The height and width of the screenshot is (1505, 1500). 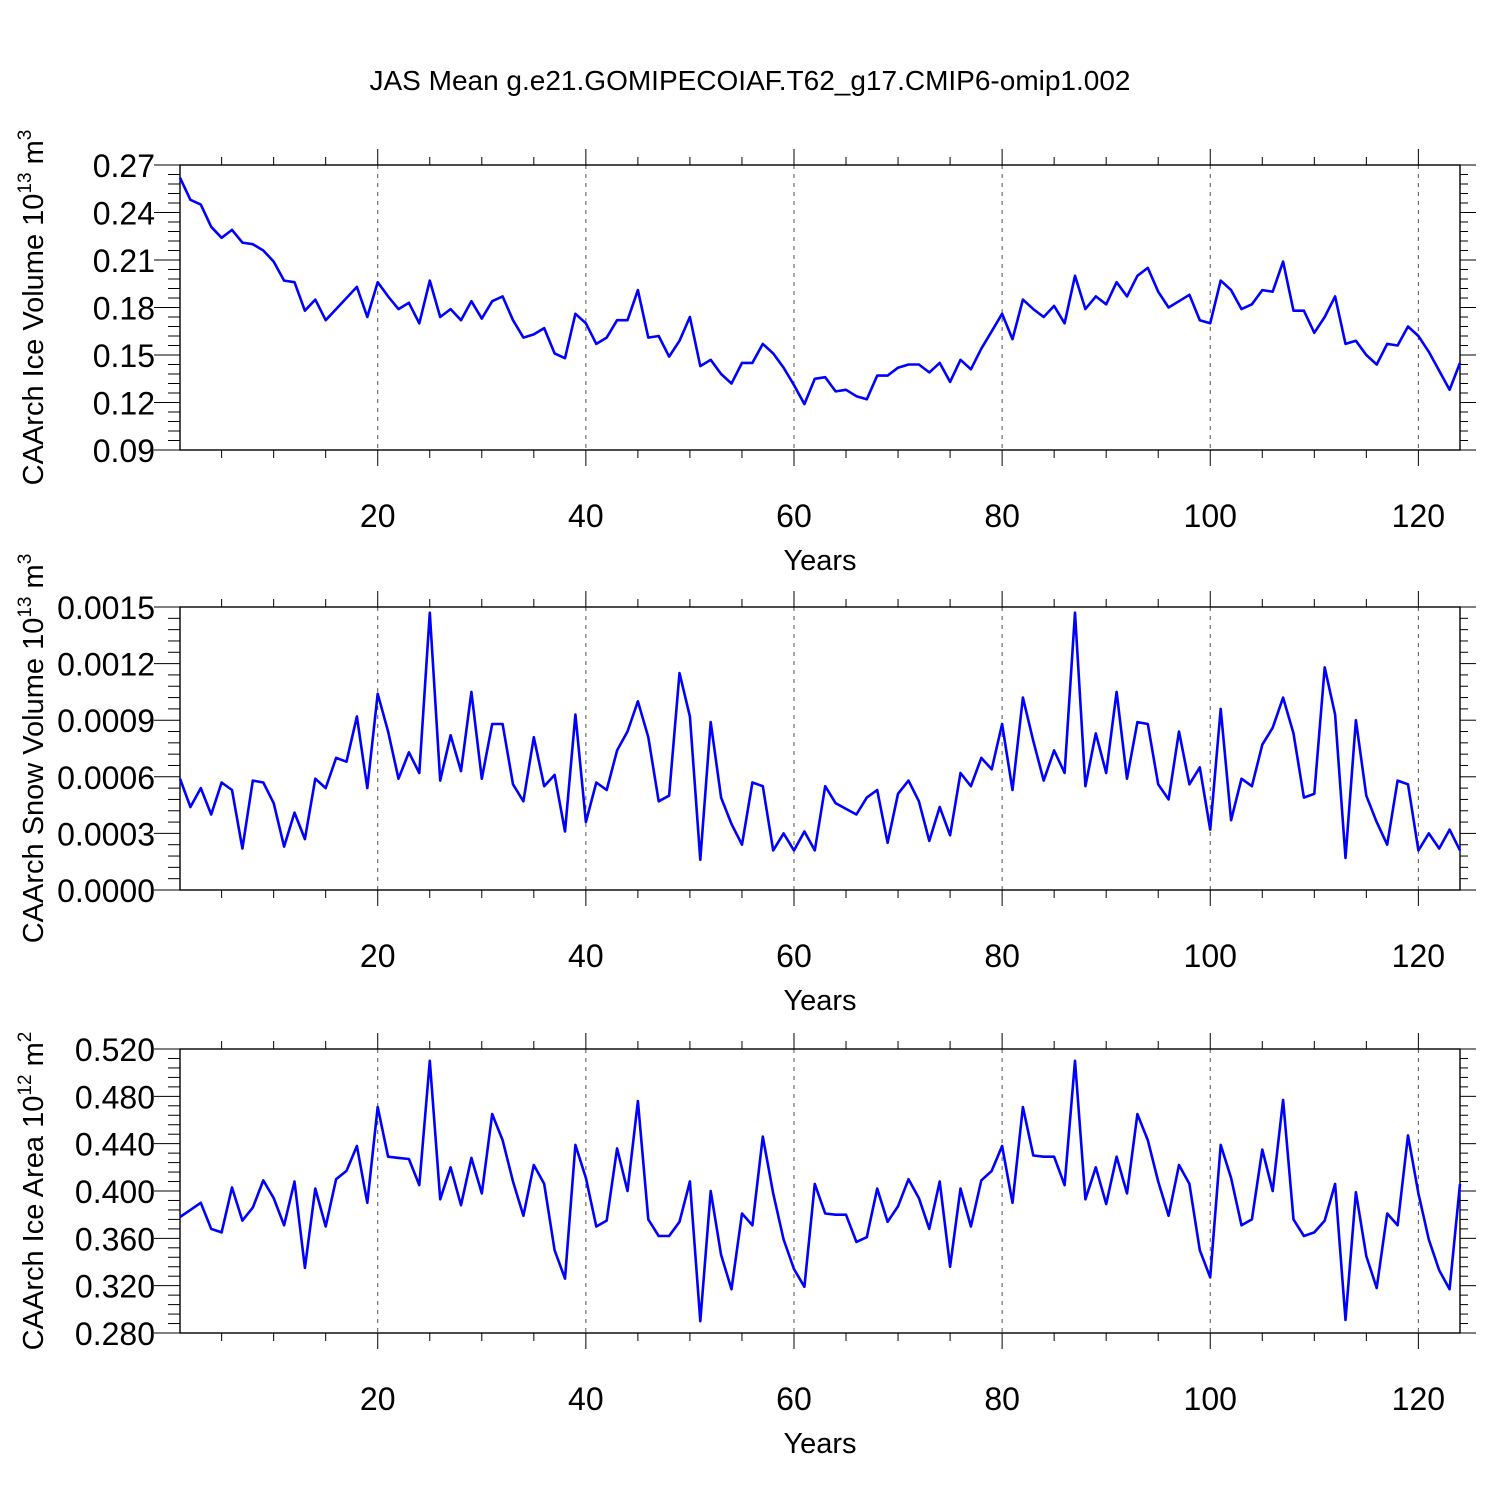 I want to click on panel-3-ylabel-part: 12, so click(x=25, y=1084).